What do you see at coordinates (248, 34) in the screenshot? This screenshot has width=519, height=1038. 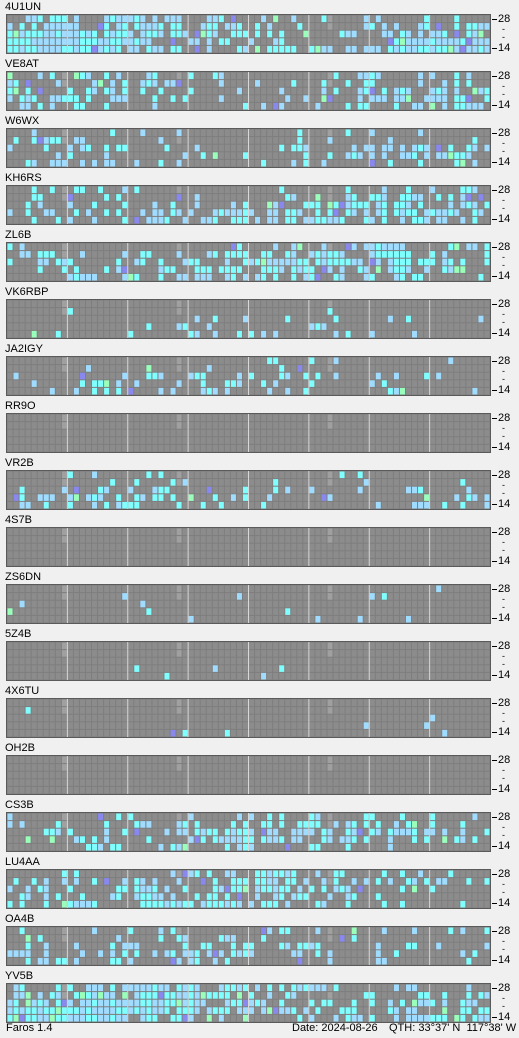 I see `propagation-cells` at bounding box center [248, 34].